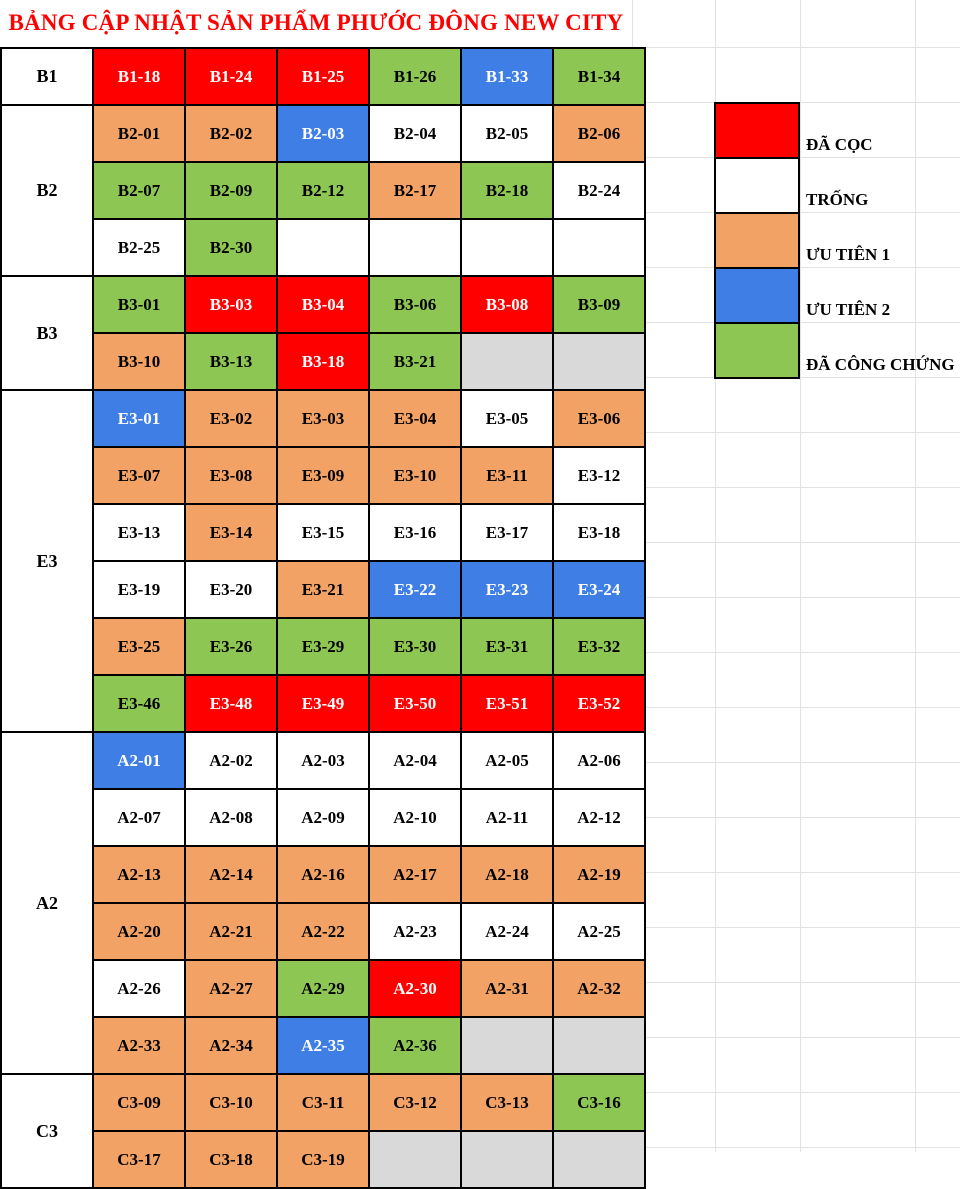 Image resolution: width=960 pixels, height=1189 pixels. I want to click on unit-cell: A2-23, so click(415, 931).